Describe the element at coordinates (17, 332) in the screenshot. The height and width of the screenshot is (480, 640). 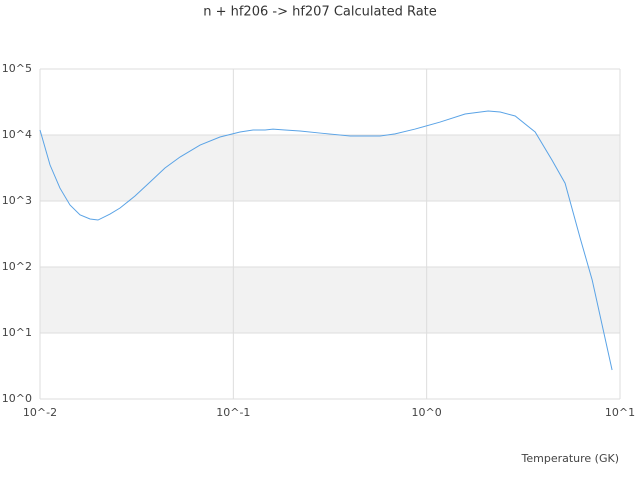
I see `y-tick-label: 10^1` at that location.